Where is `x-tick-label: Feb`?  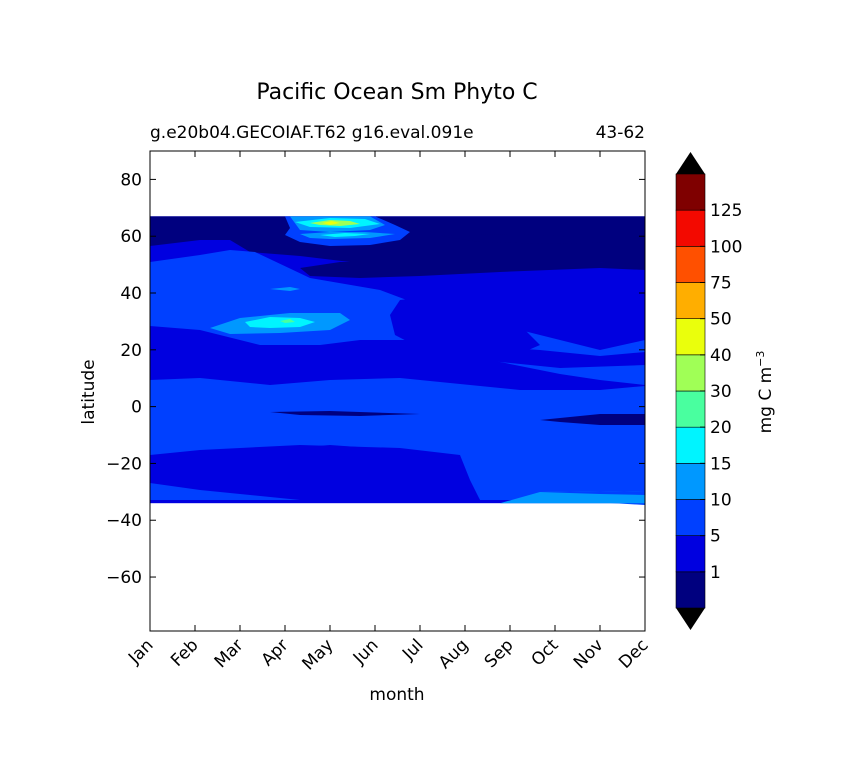
x-tick-label: Feb is located at coordinates (184, 652).